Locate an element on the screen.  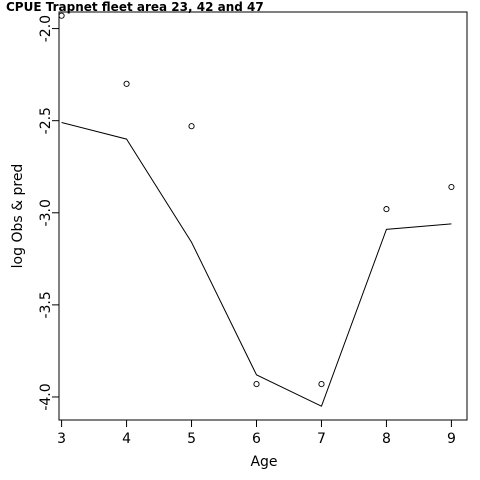
x-axis-label: Age is located at coordinates (263, 462).